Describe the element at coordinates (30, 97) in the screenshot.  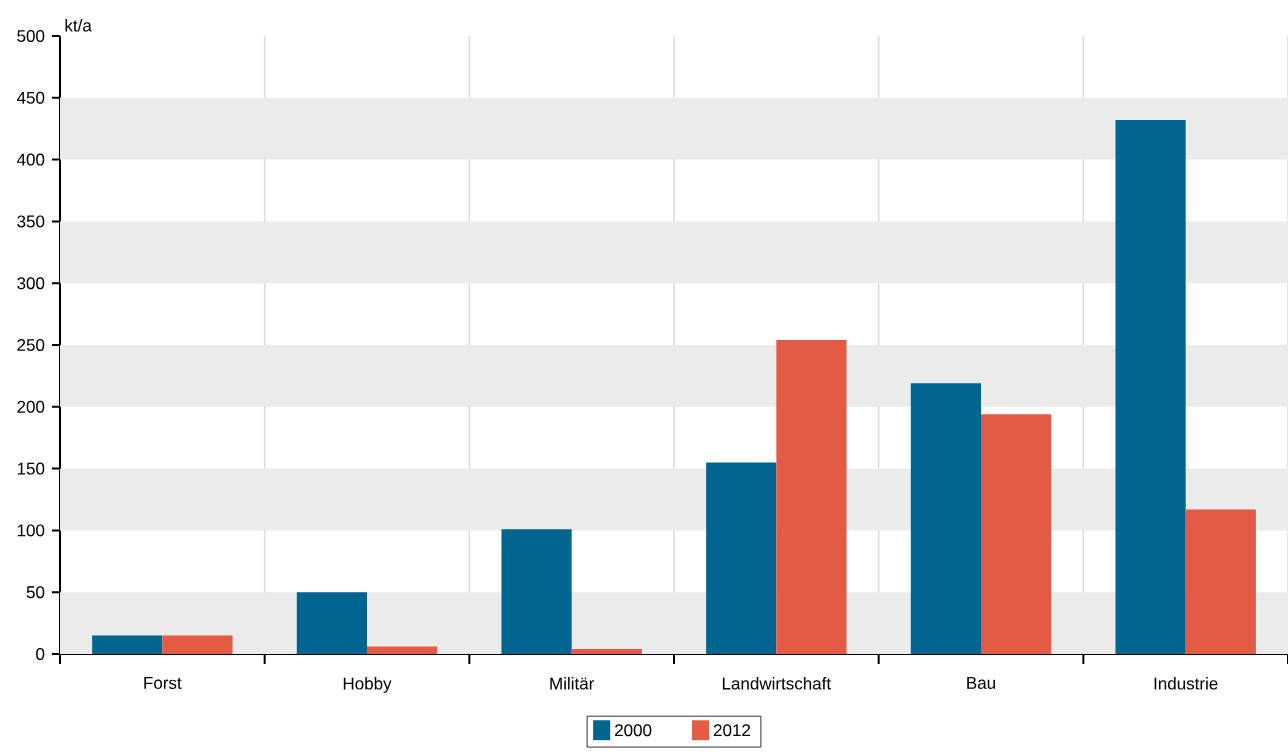
I see `y-tick-label: 450` at that location.